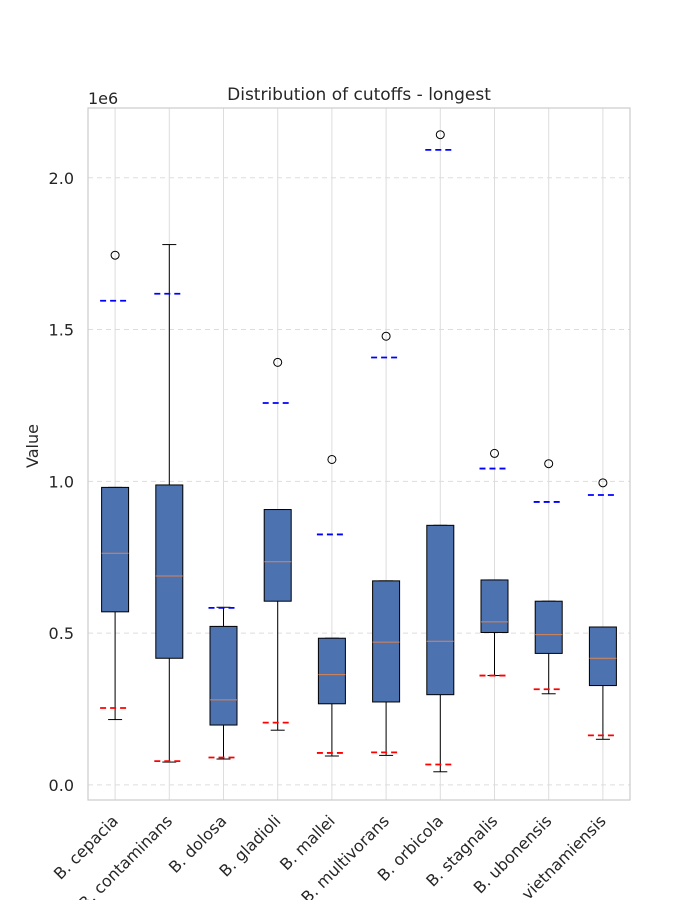 This screenshot has height=900, width=700. I want to click on y-scale-label: 1e6, so click(103, 98).